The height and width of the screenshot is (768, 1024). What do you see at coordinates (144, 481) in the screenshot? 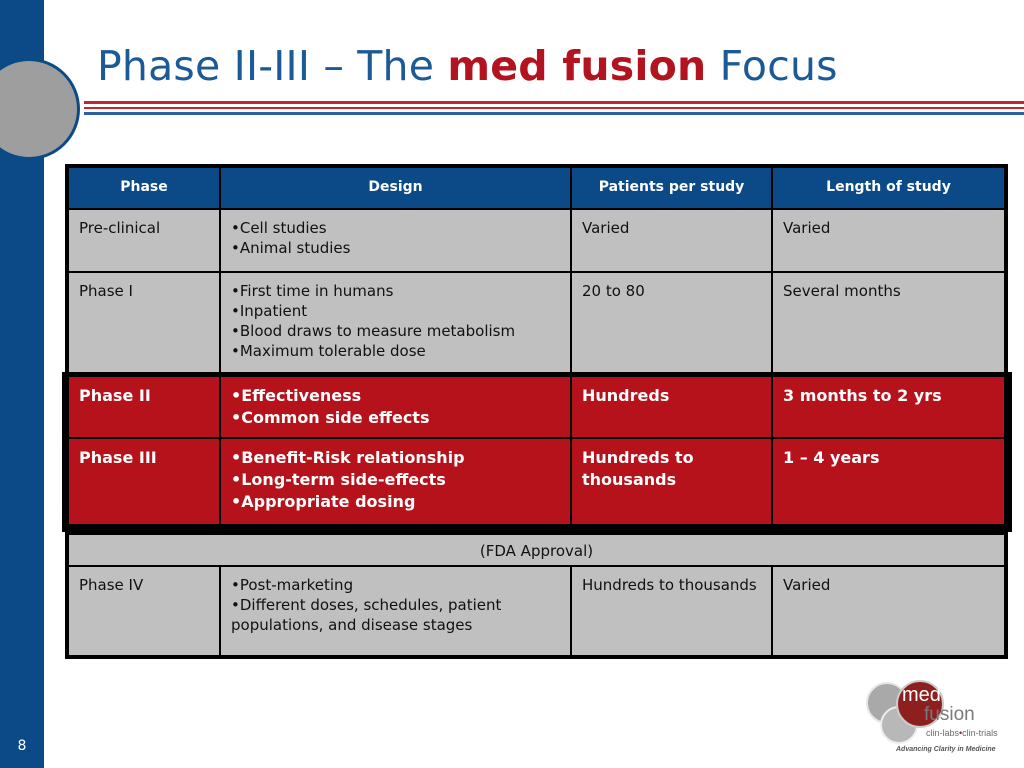
I see `row-phase3-phase: Phase III` at bounding box center [144, 481].